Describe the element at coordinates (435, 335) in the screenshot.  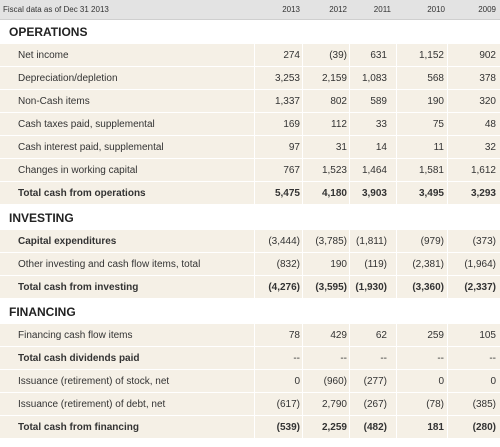
I see `cell-2010: 259` at that location.